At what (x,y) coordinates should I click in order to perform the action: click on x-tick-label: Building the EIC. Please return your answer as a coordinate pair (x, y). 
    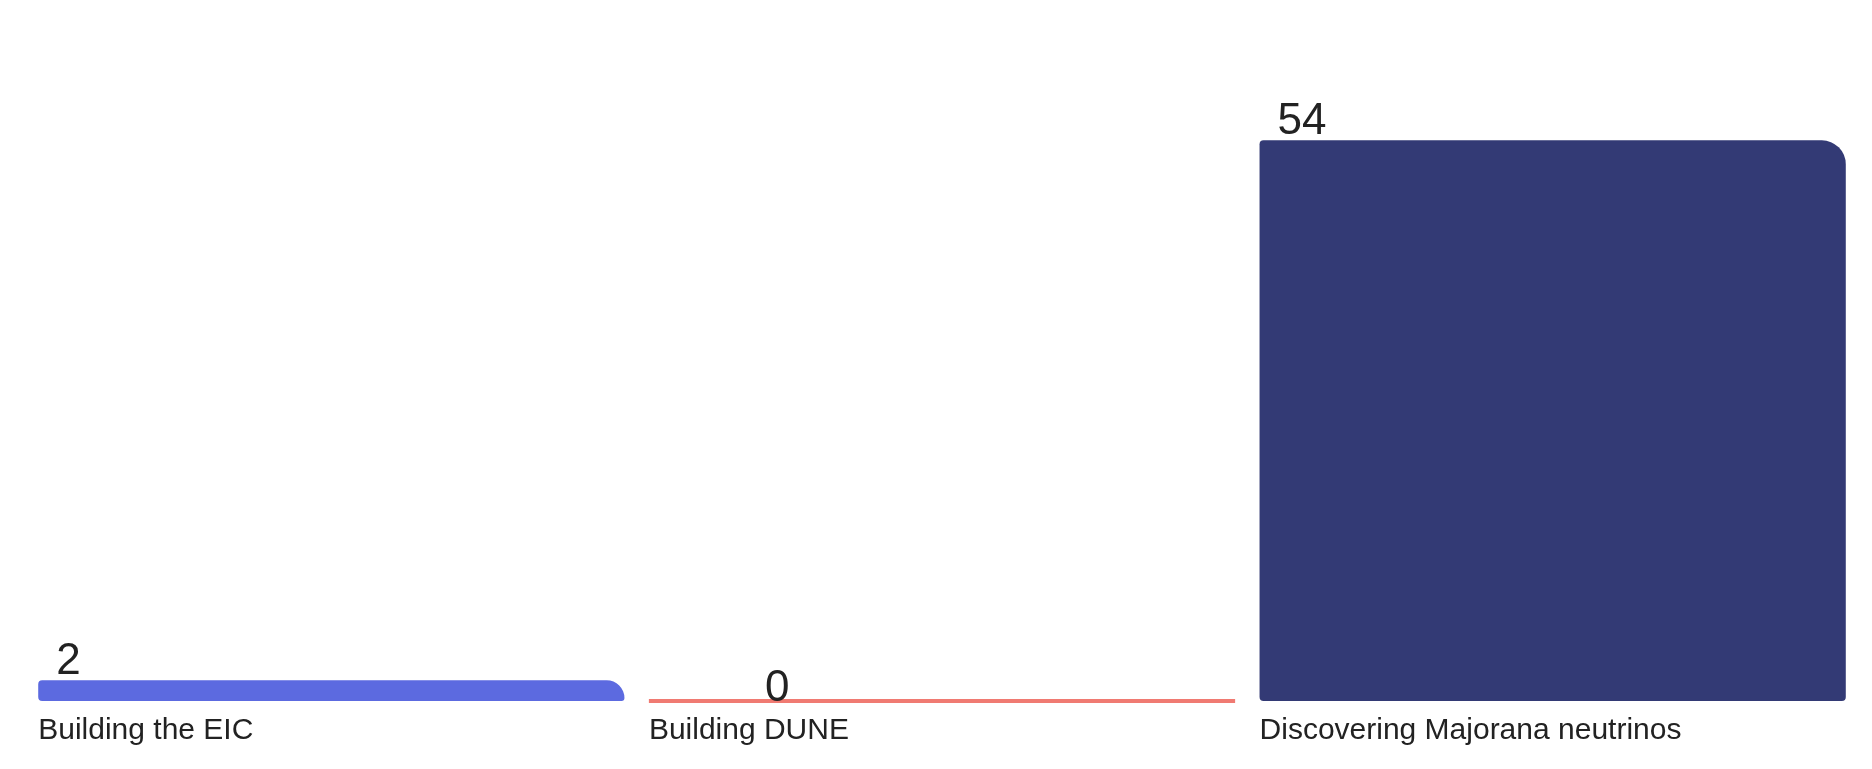
    Looking at the image, I should click on (146, 728).